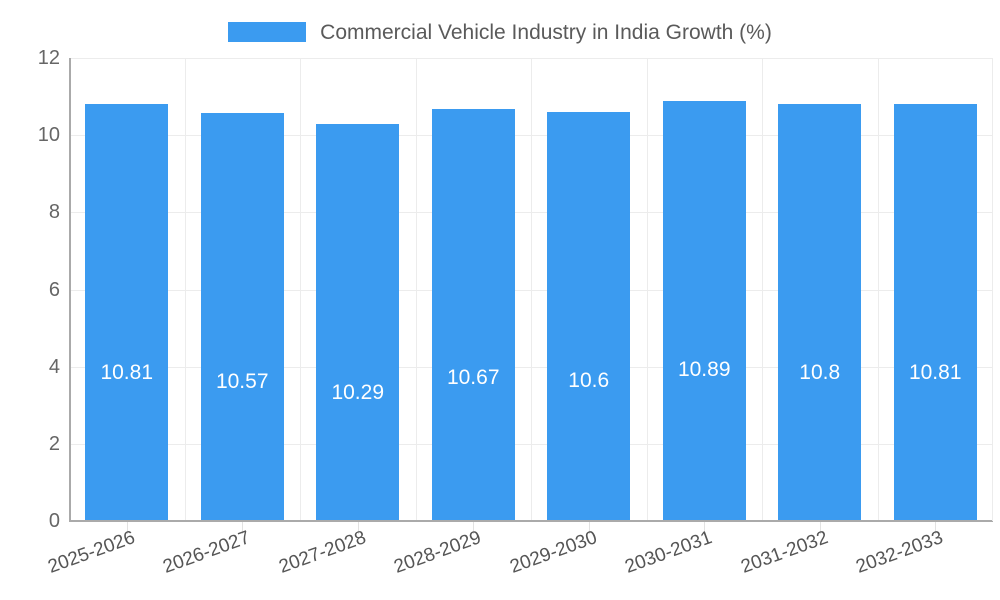 Image resolution: width=1000 pixels, height=600 pixels. What do you see at coordinates (242, 382) in the screenshot?
I see `bar-value-label: 10.57` at bounding box center [242, 382].